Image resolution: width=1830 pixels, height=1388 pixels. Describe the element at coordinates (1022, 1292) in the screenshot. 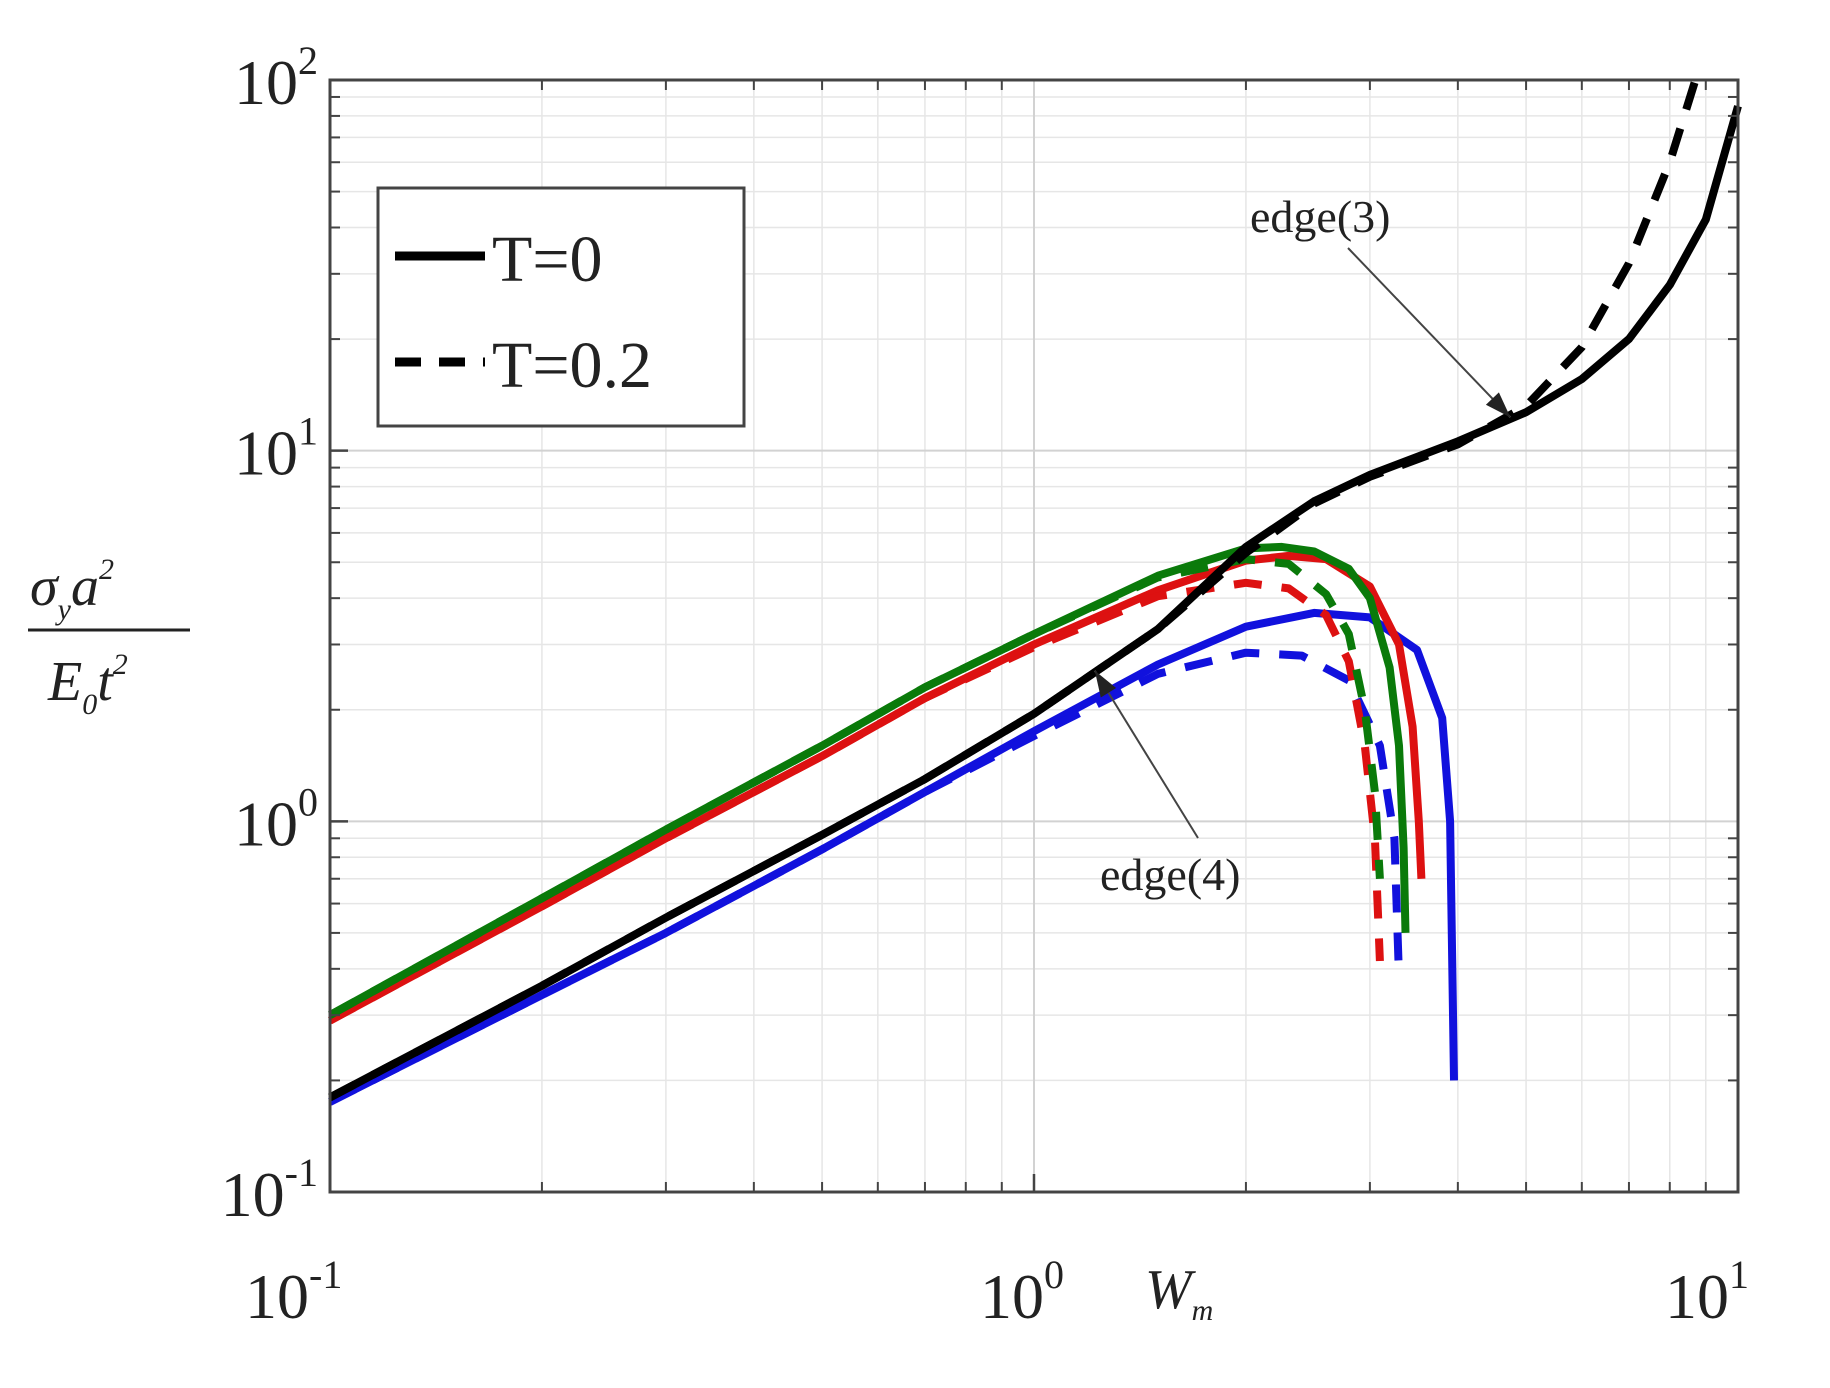

I see `x-tick-label: 10⁰` at that location.